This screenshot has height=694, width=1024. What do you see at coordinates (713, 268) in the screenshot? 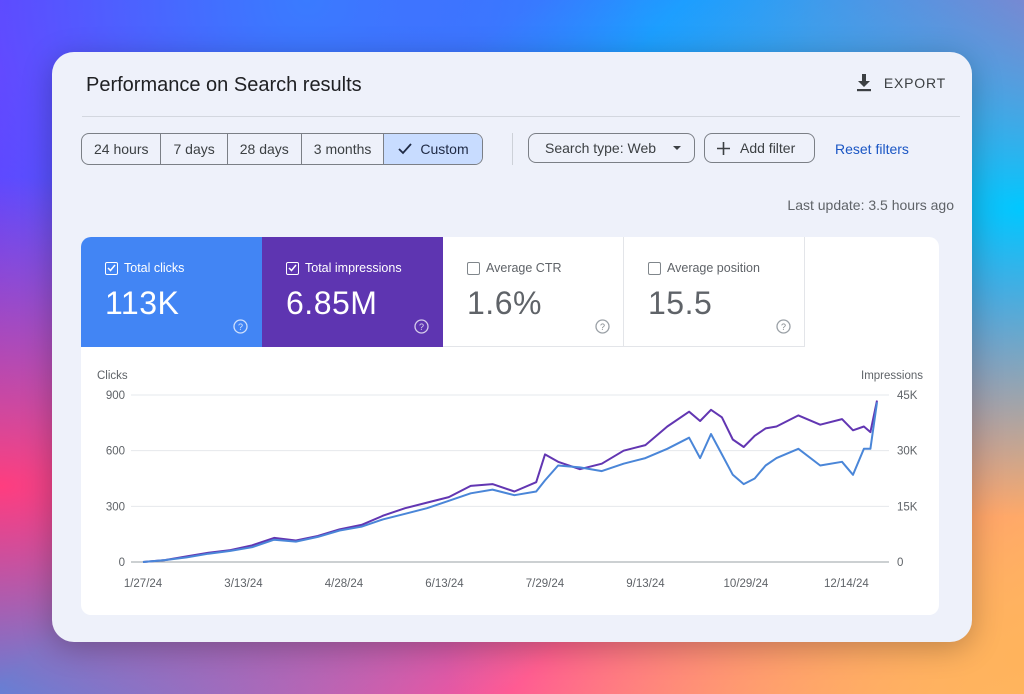
I see `metric-label: Average position` at bounding box center [713, 268].